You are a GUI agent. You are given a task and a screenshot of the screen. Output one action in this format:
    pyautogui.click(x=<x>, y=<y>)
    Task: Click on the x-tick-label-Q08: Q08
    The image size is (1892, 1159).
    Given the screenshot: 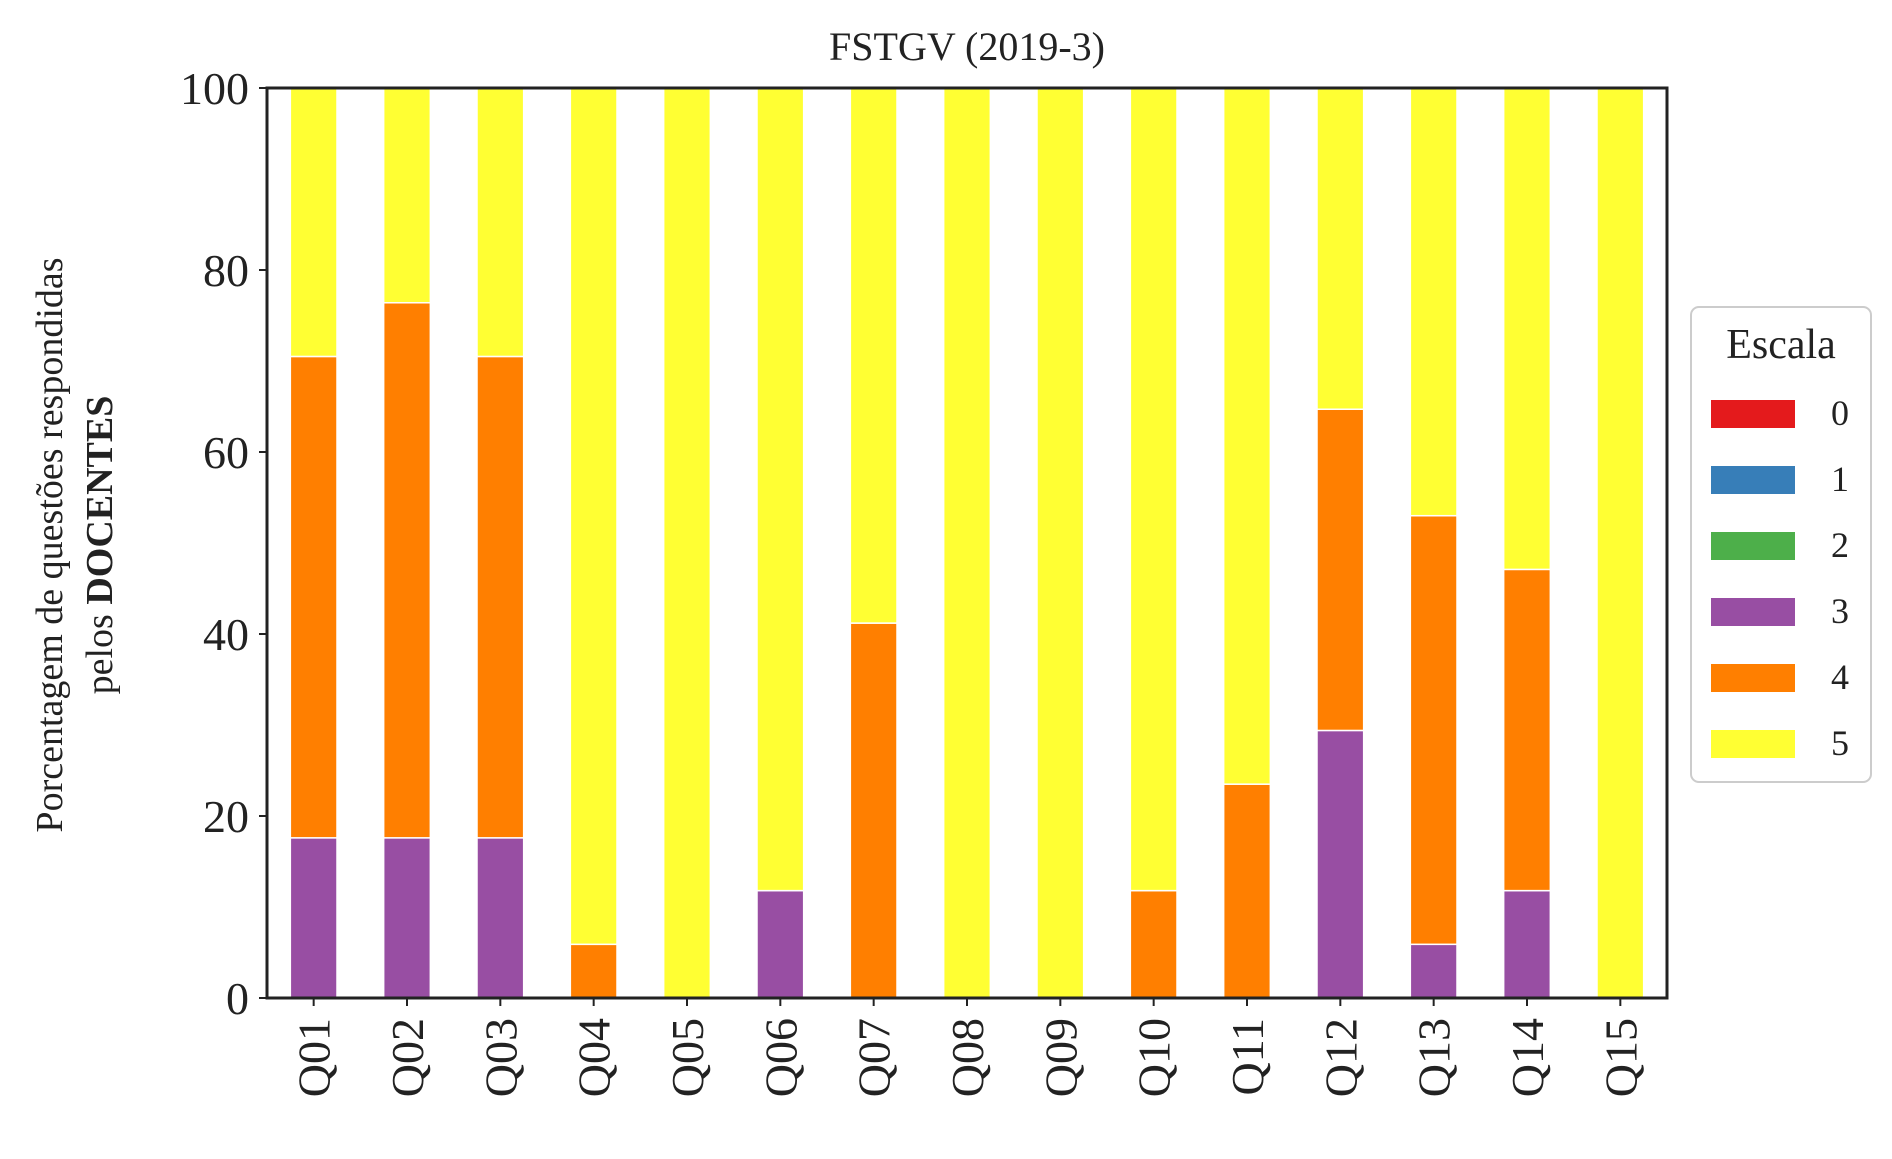 What is the action you would take?
    pyautogui.click(x=967, y=1057)
    